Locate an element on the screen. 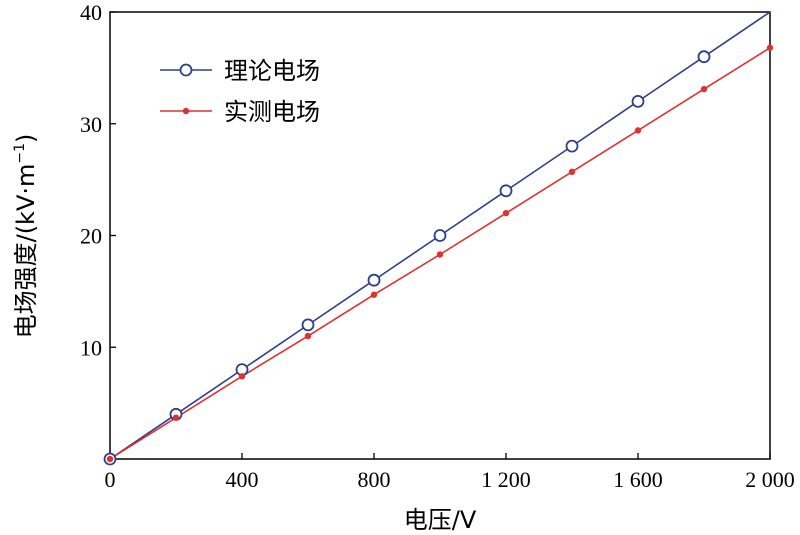  y-axis: 10 20 30 40 is located at coordinates (98, 180).